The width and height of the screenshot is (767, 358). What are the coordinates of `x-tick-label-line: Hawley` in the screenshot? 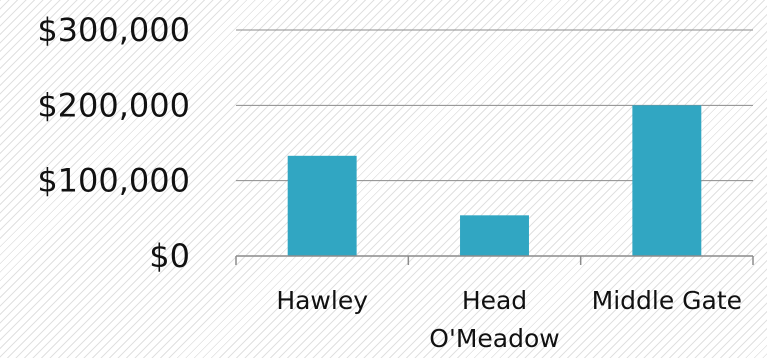 It's located at (322, 300).